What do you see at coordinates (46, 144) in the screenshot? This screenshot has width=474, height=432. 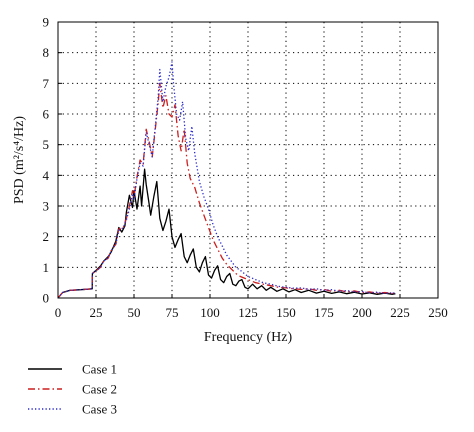 I see `y-tick-label: 5` at bounding box center [46, 144].